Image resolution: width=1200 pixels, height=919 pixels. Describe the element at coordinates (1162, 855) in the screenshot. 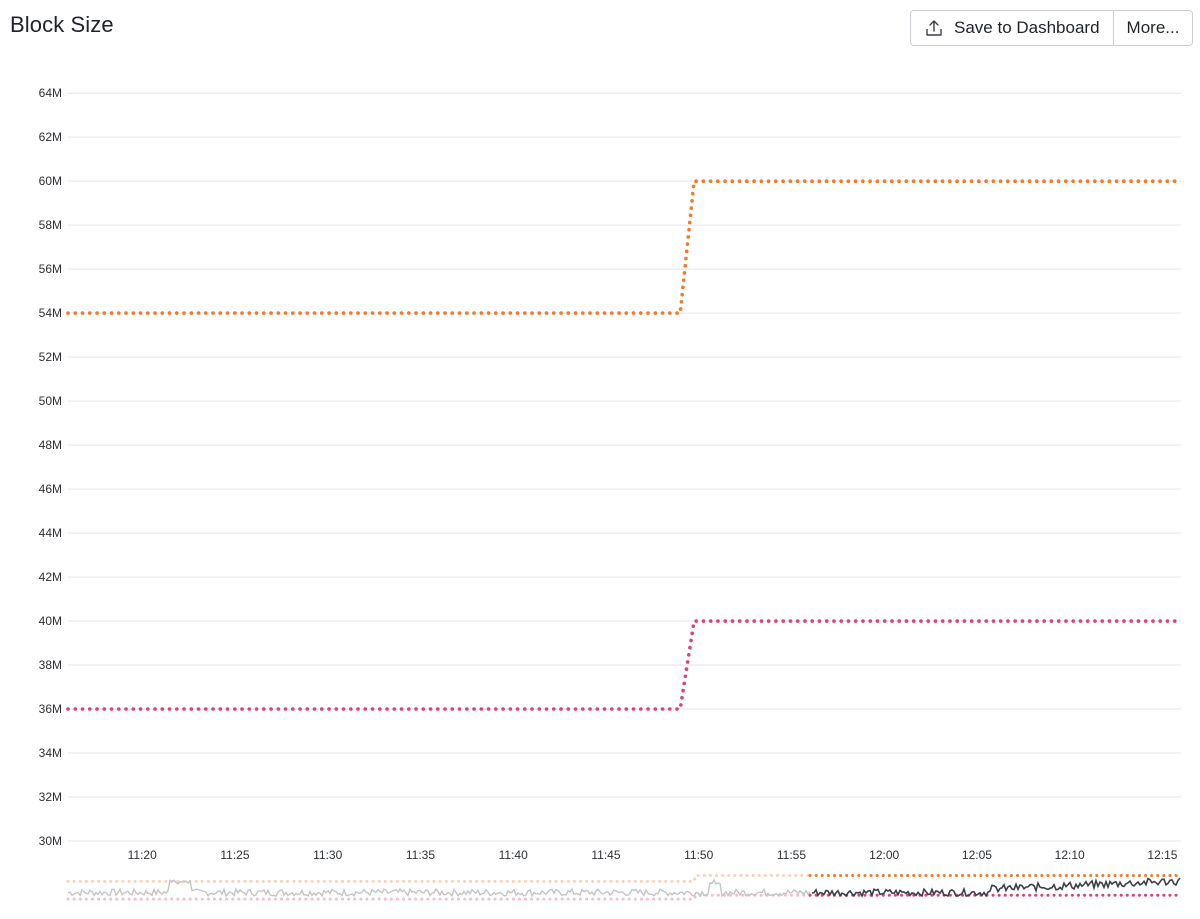

I see `x-tick-label: 12:15` at that location.